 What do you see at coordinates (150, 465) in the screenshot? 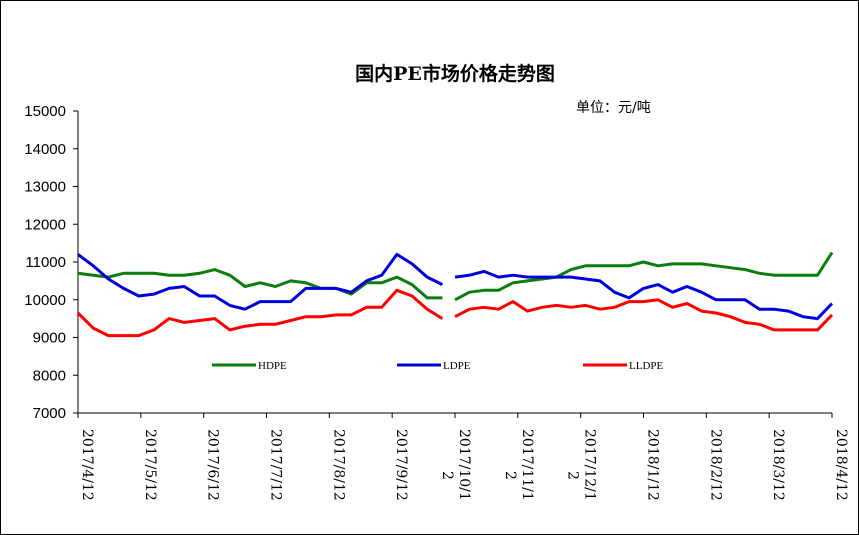
I see `x-tick-label: 2017/5/12` at bounding box center [150, 465].